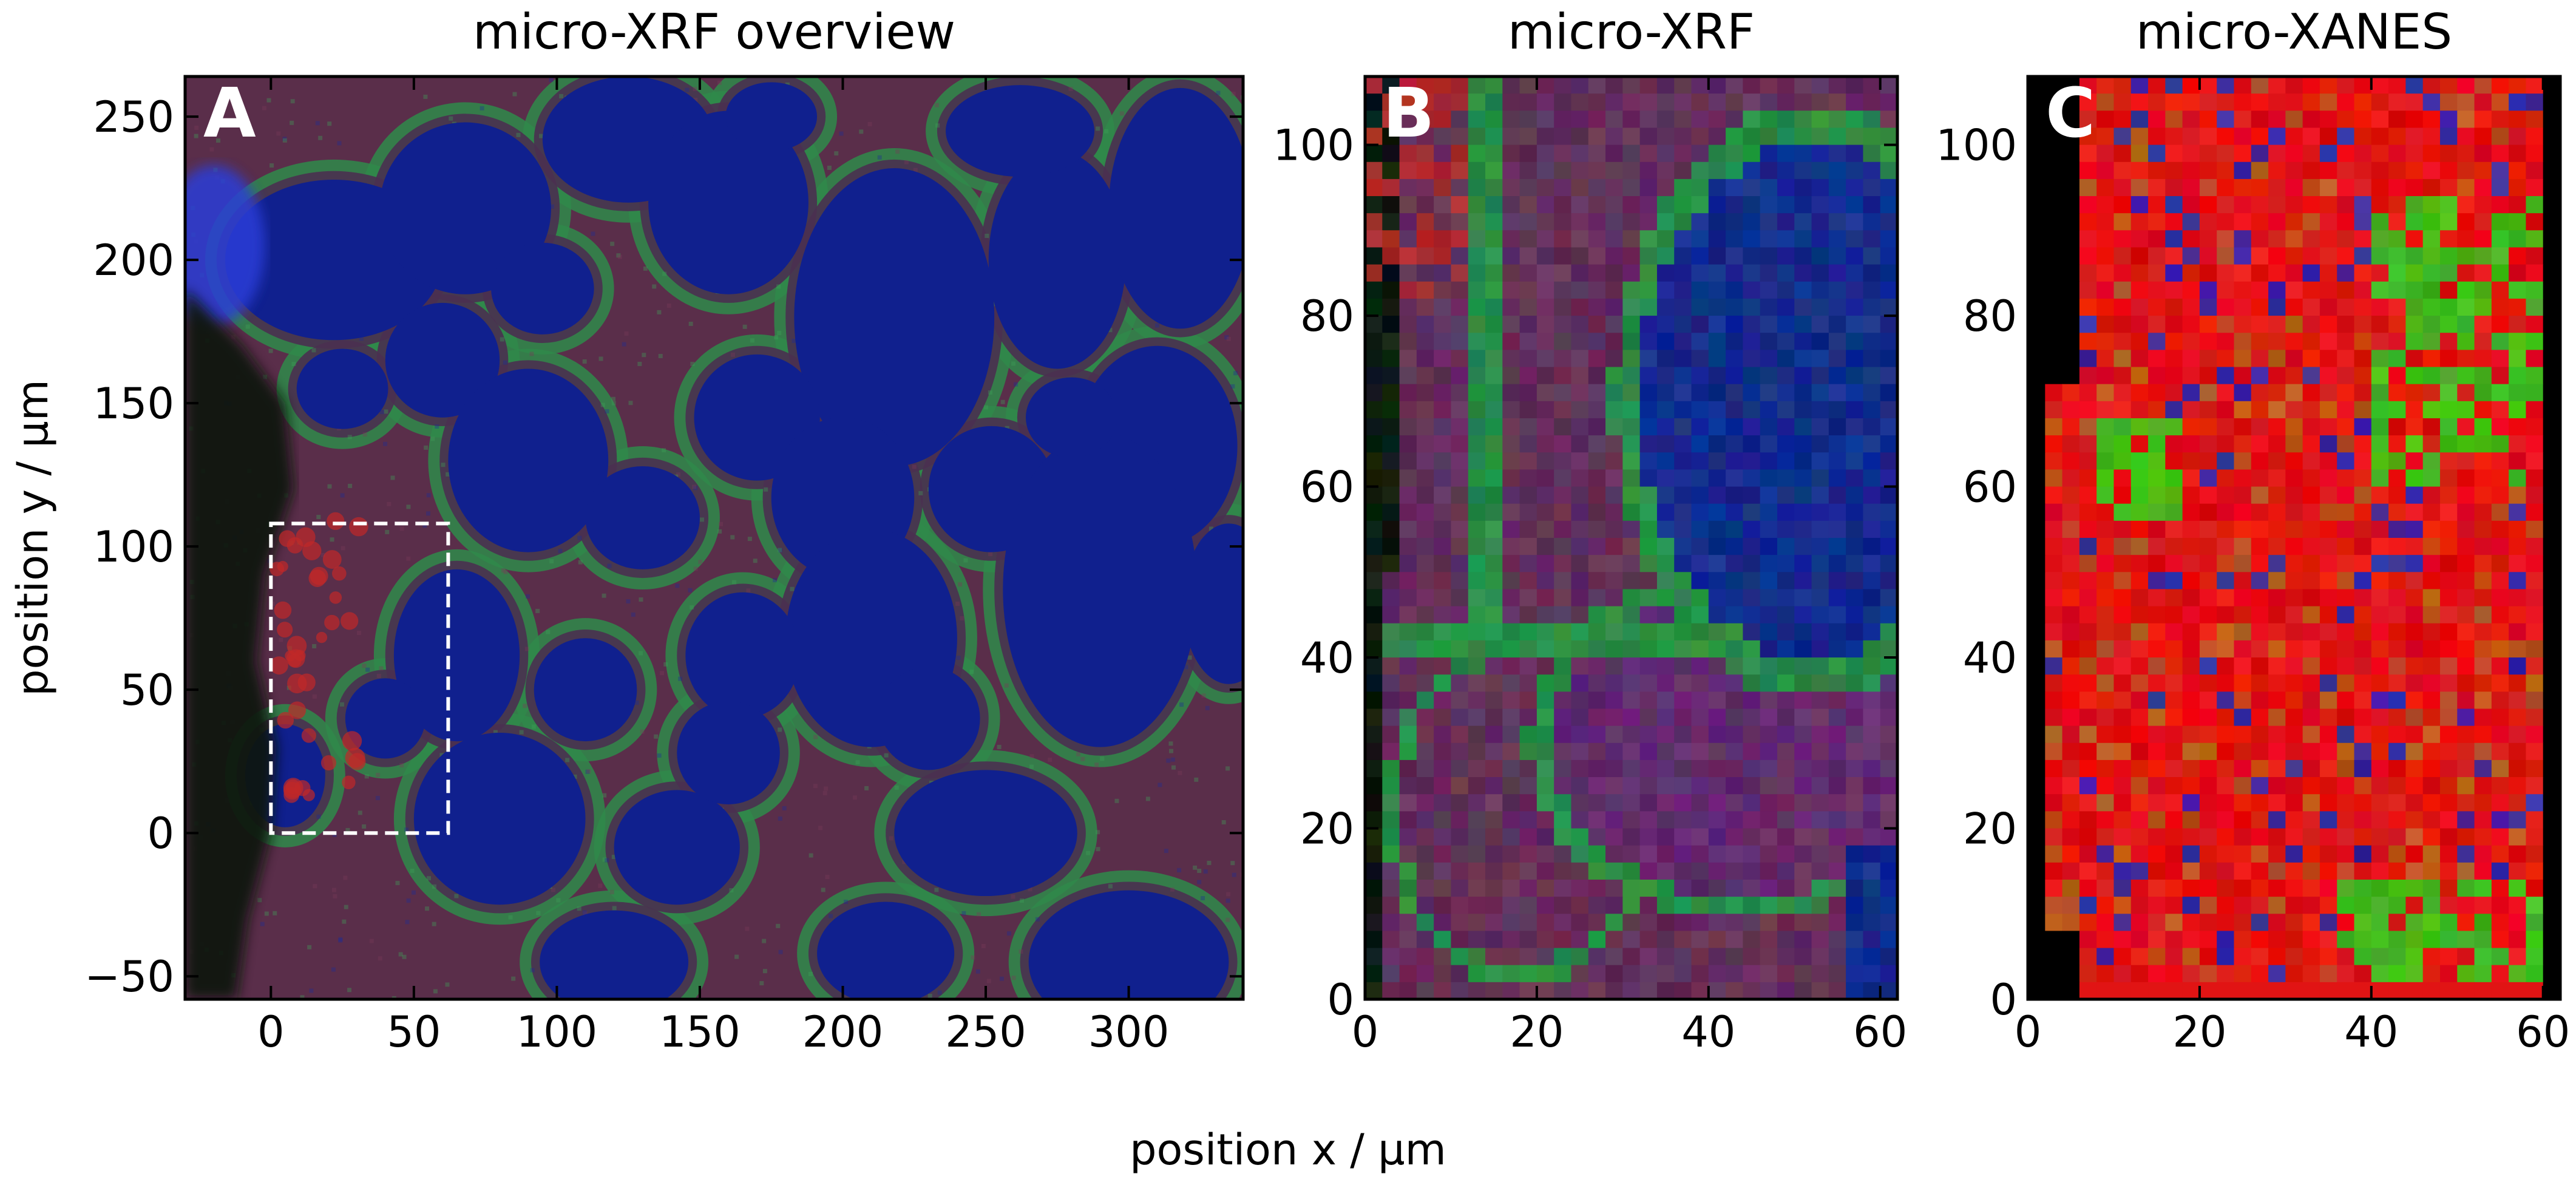  Describe the element at coordinates (385, 718) in the screenshot. I see `nucleus` at that location.